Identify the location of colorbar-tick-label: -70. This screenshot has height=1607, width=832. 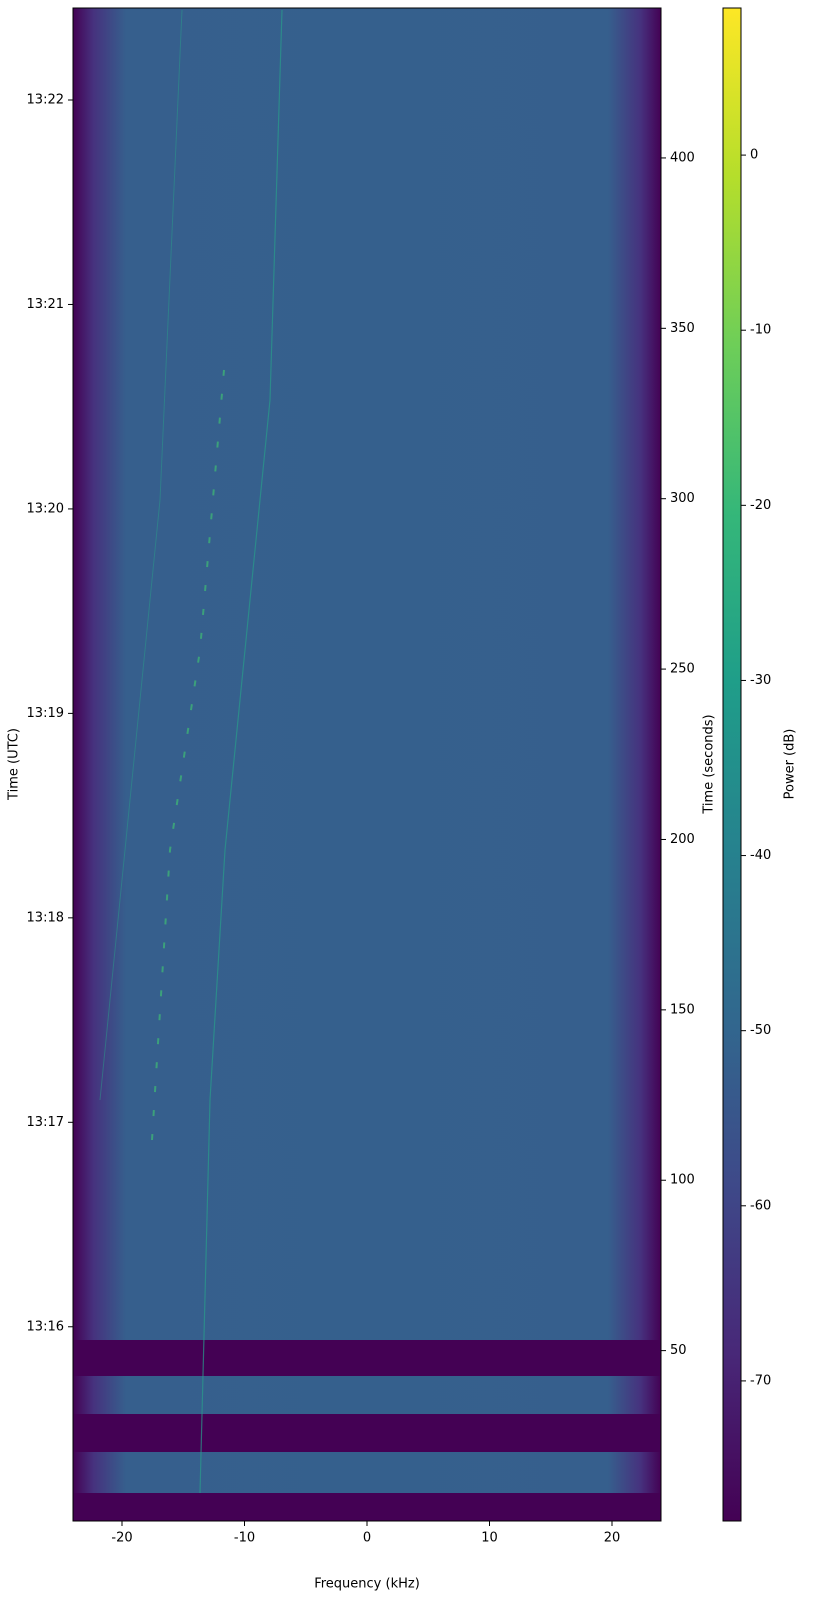
(760, 1380).